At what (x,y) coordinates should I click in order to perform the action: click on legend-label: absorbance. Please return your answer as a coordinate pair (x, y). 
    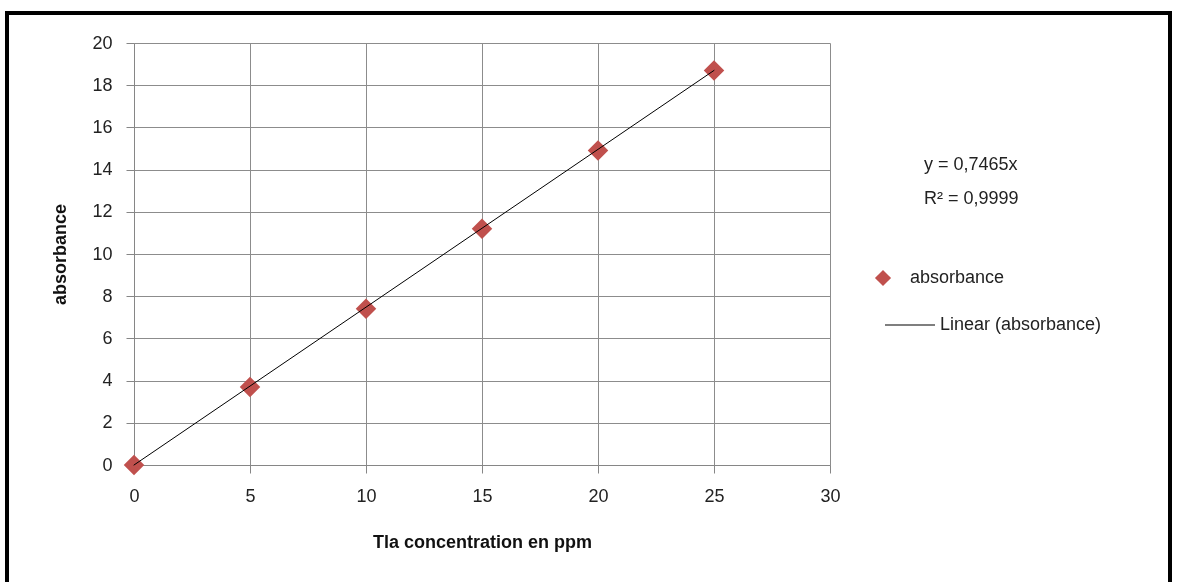
    Looking at the image, I should click on (957, 277).